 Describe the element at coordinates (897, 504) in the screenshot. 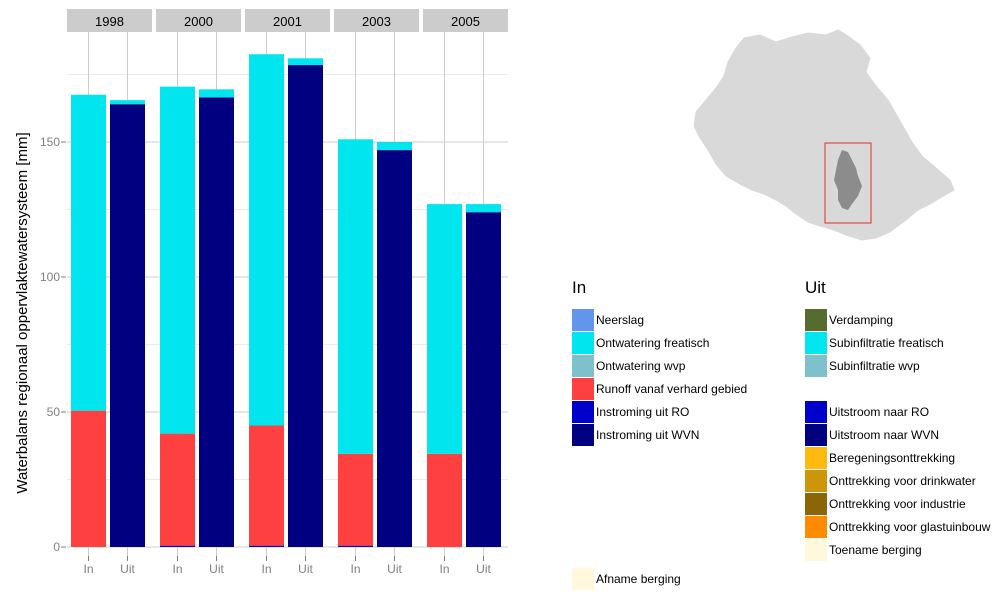

I see `legend-label: Onttrekking voor industrie` at that location.